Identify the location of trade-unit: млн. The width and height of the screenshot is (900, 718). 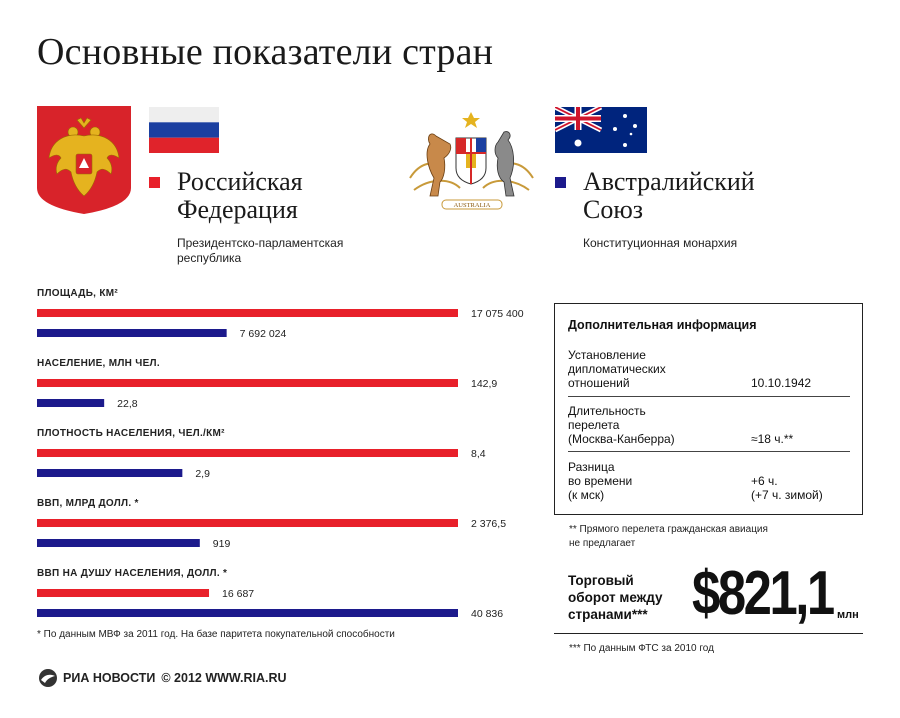
(848, 615).